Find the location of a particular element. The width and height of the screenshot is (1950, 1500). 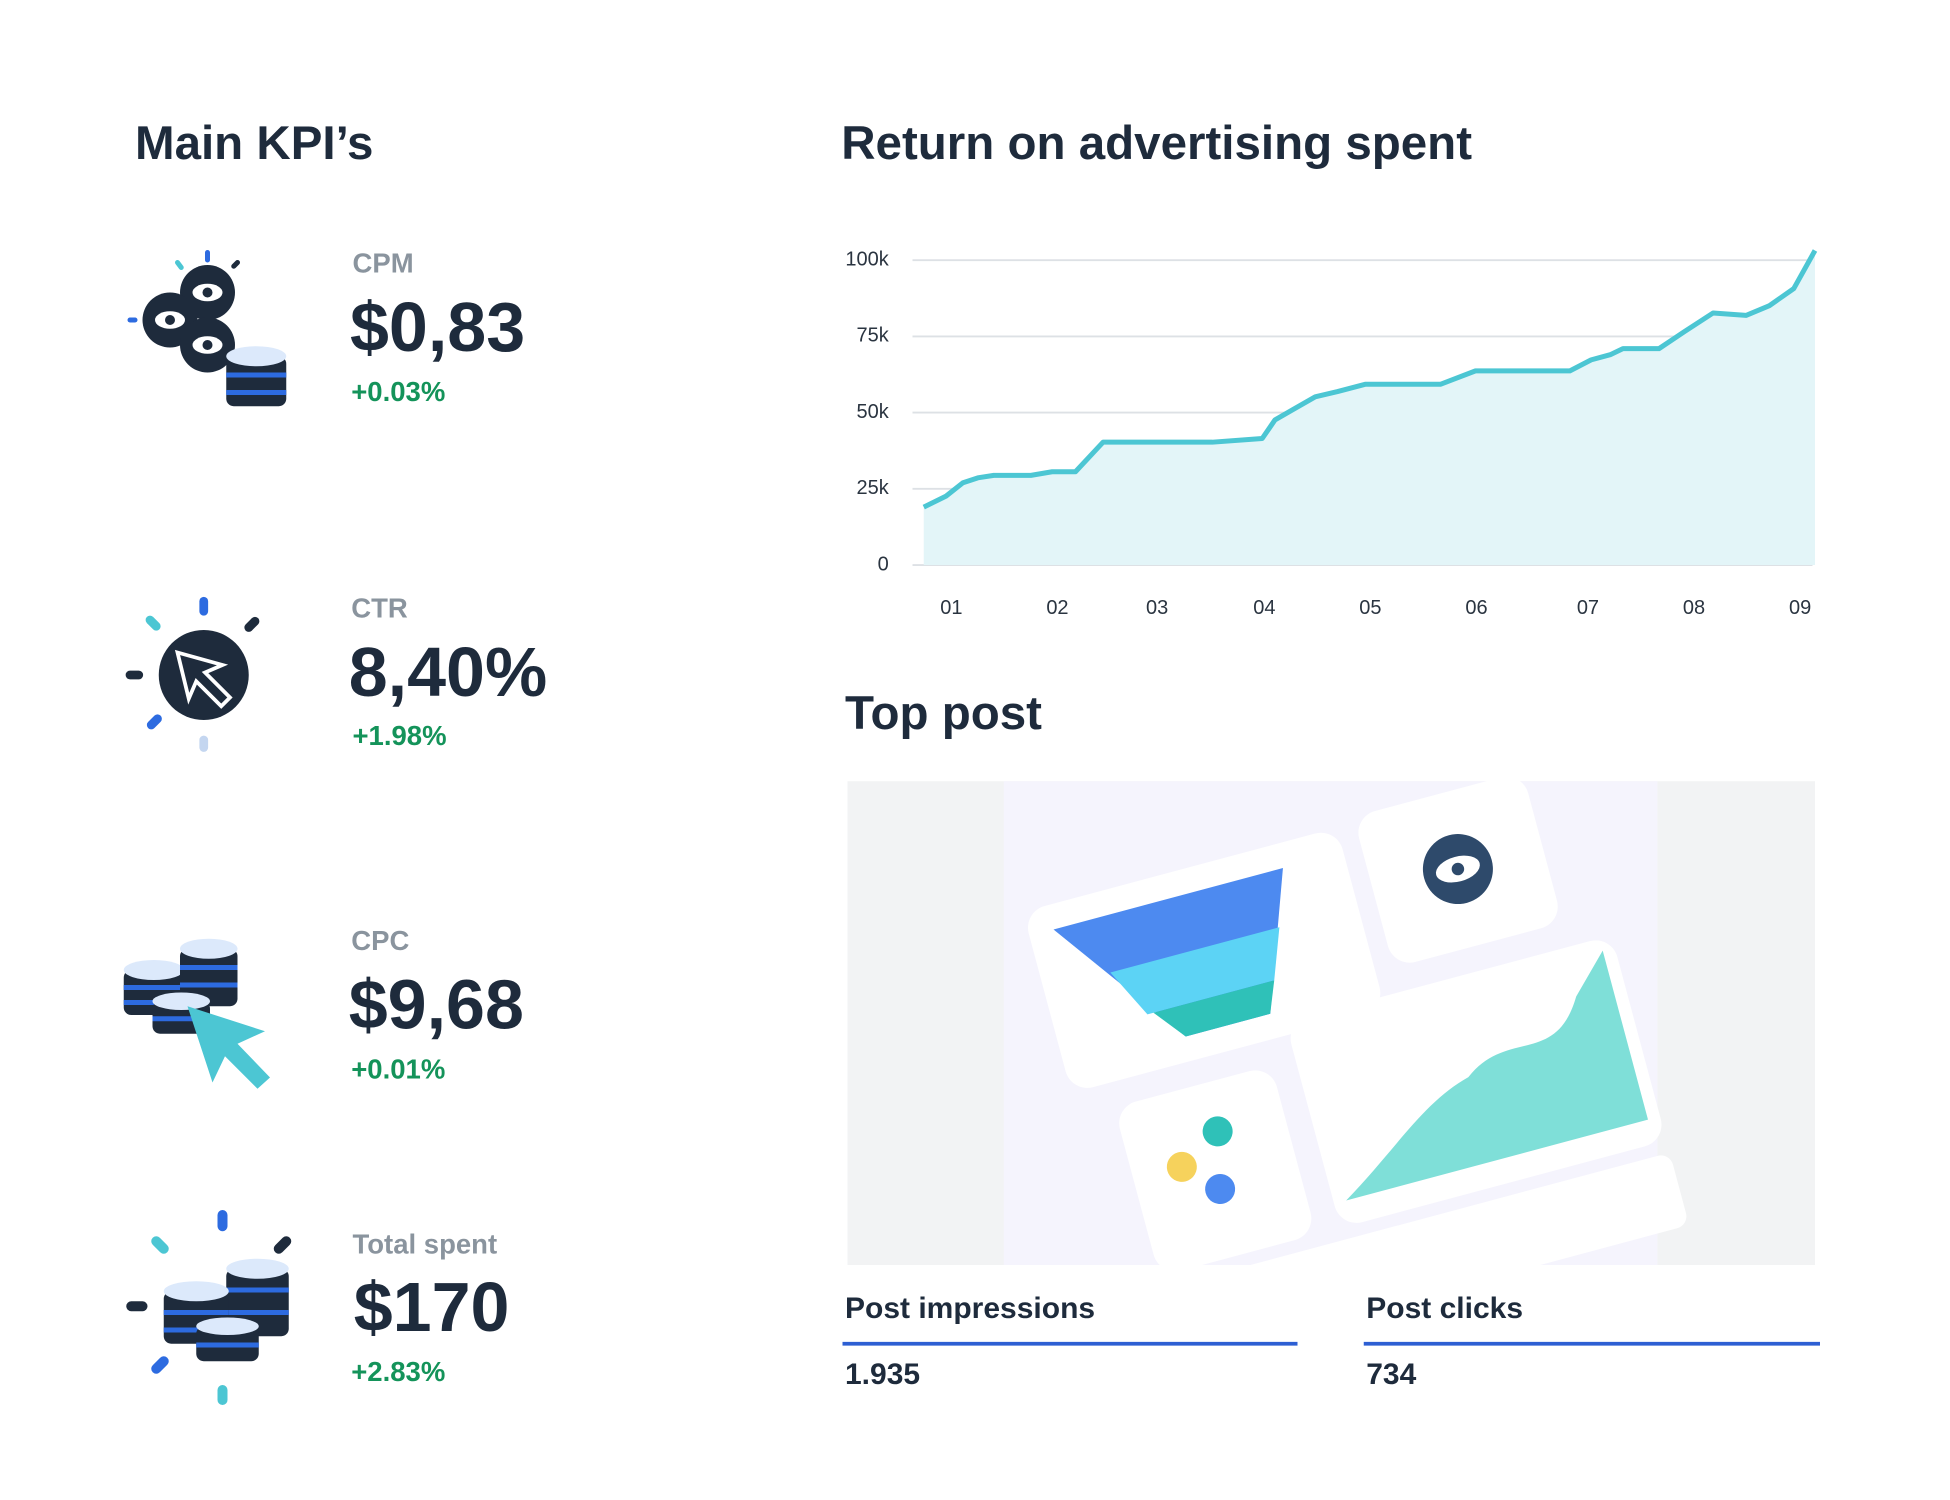

kpi-label: CTR is located at coordinates (379, 607).